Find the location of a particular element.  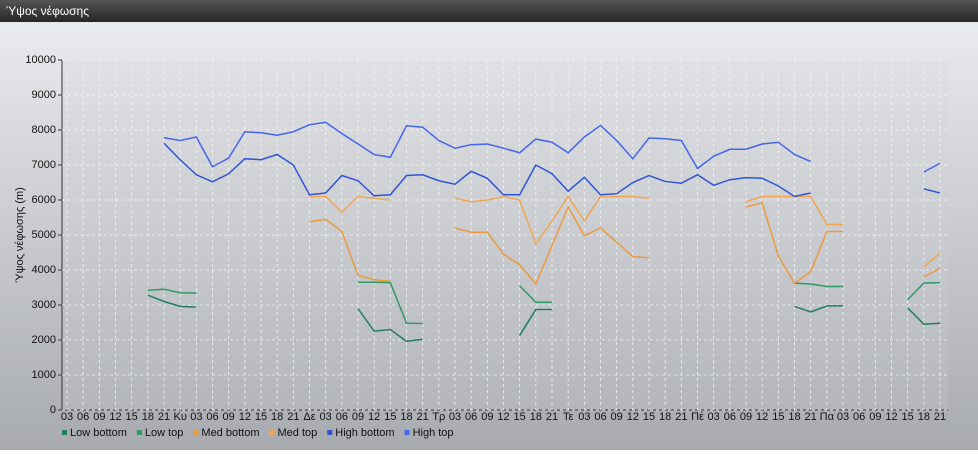

x-tick-label: Τρ is located at coordinates (438, 417).